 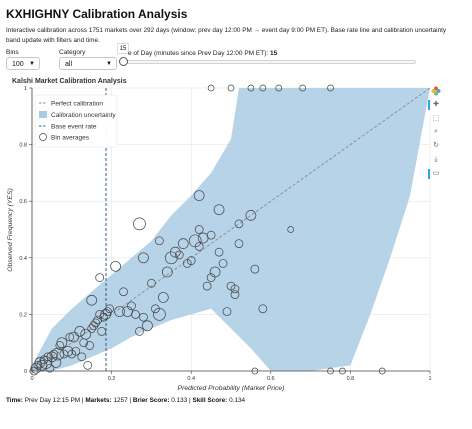 What do you see at coordinates (191, 379) in the screenshot?
I see `x-tick-label: 0.4` at bounding box center [191, 379].